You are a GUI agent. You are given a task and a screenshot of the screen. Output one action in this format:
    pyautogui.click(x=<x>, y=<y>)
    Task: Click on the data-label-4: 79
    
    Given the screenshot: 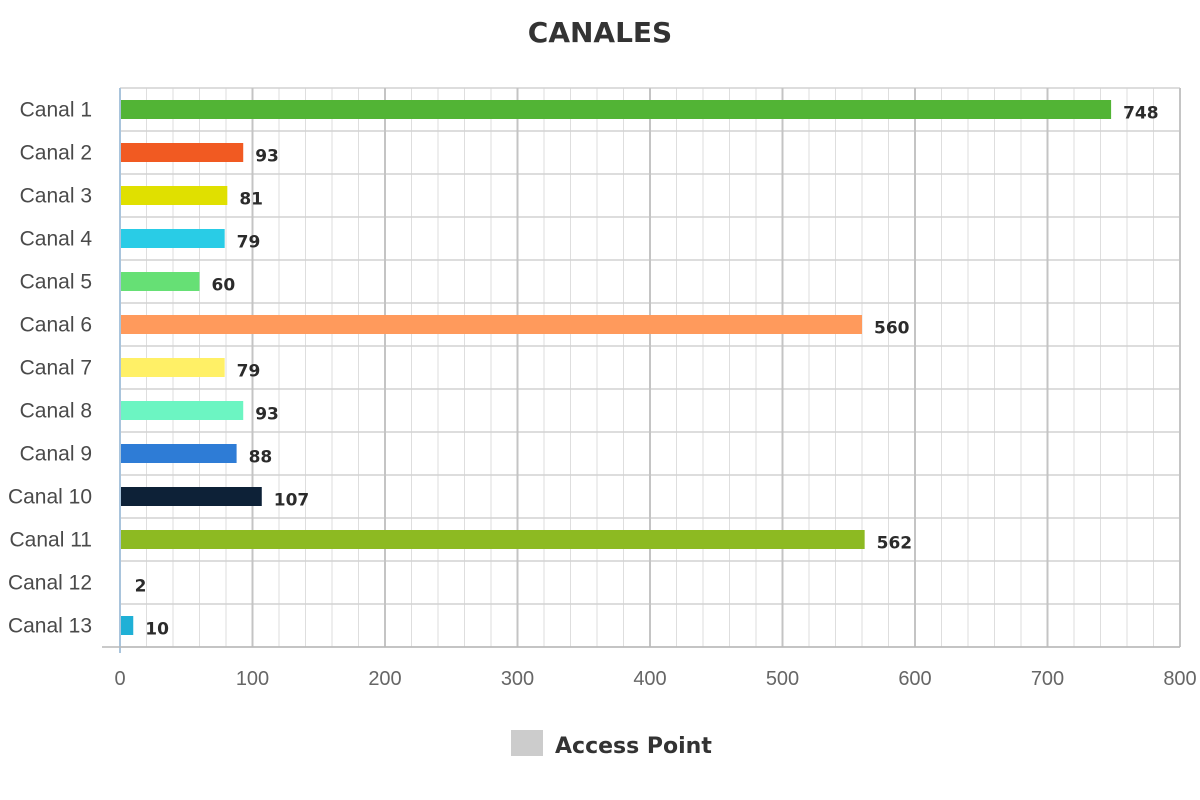 What is the action you would take?
    pyautogui.click(x=249, y=243)
    